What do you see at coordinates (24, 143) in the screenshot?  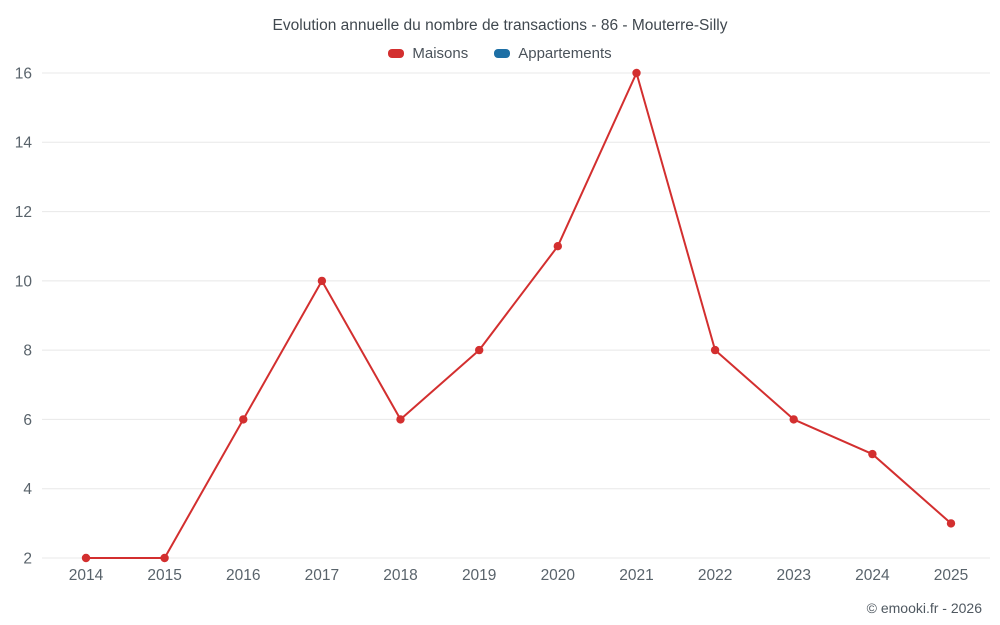 I see `y-axis-tick-label: 14` at bounding box center [24, 143].